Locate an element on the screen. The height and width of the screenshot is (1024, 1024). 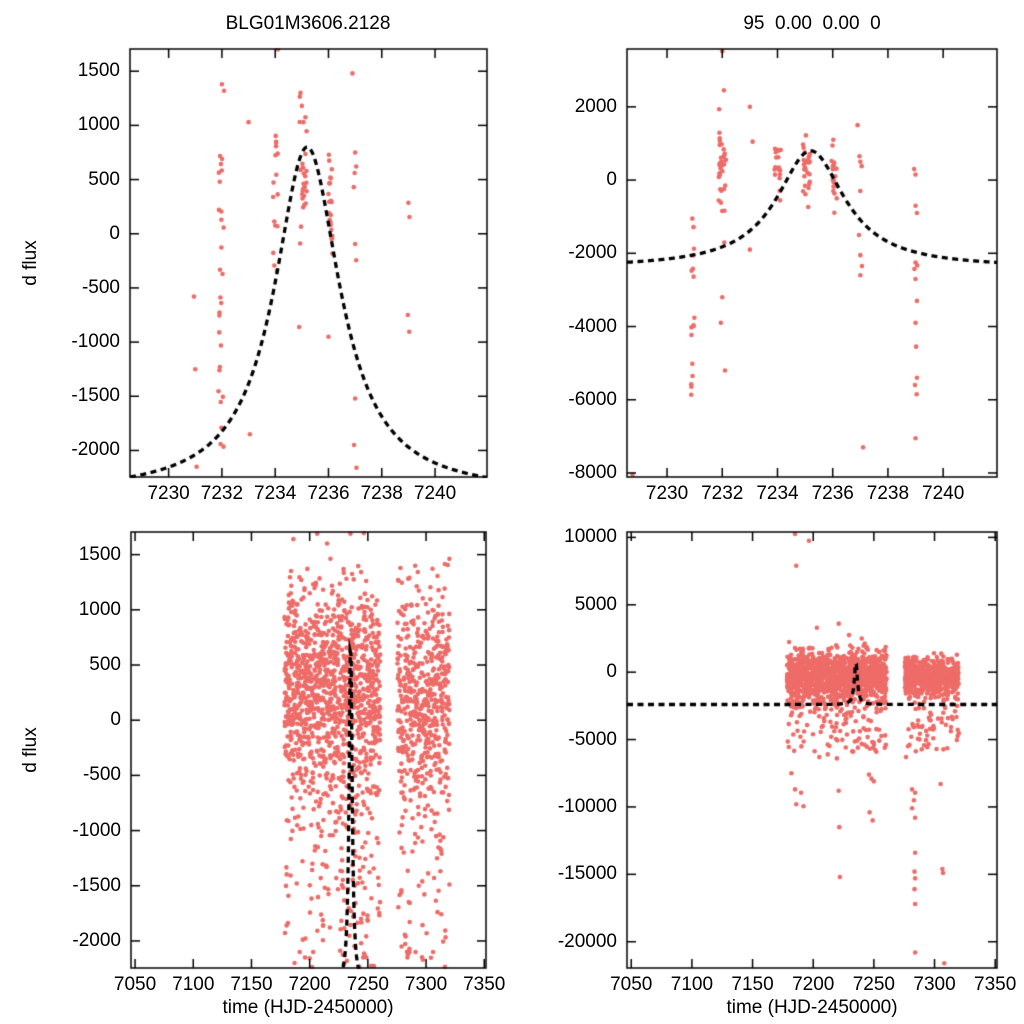
y-tick-label: -20000 is located at coordinates (587, 941).